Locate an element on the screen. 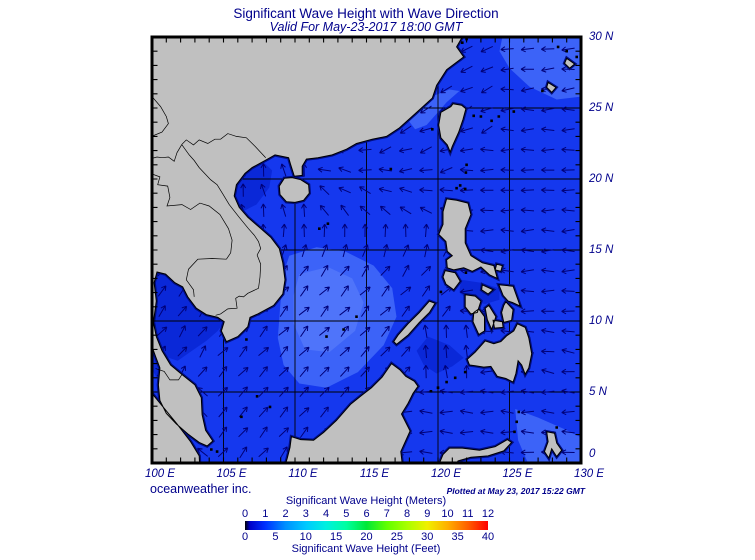  wave-height-colorbar is located at coordinates (366, 525).